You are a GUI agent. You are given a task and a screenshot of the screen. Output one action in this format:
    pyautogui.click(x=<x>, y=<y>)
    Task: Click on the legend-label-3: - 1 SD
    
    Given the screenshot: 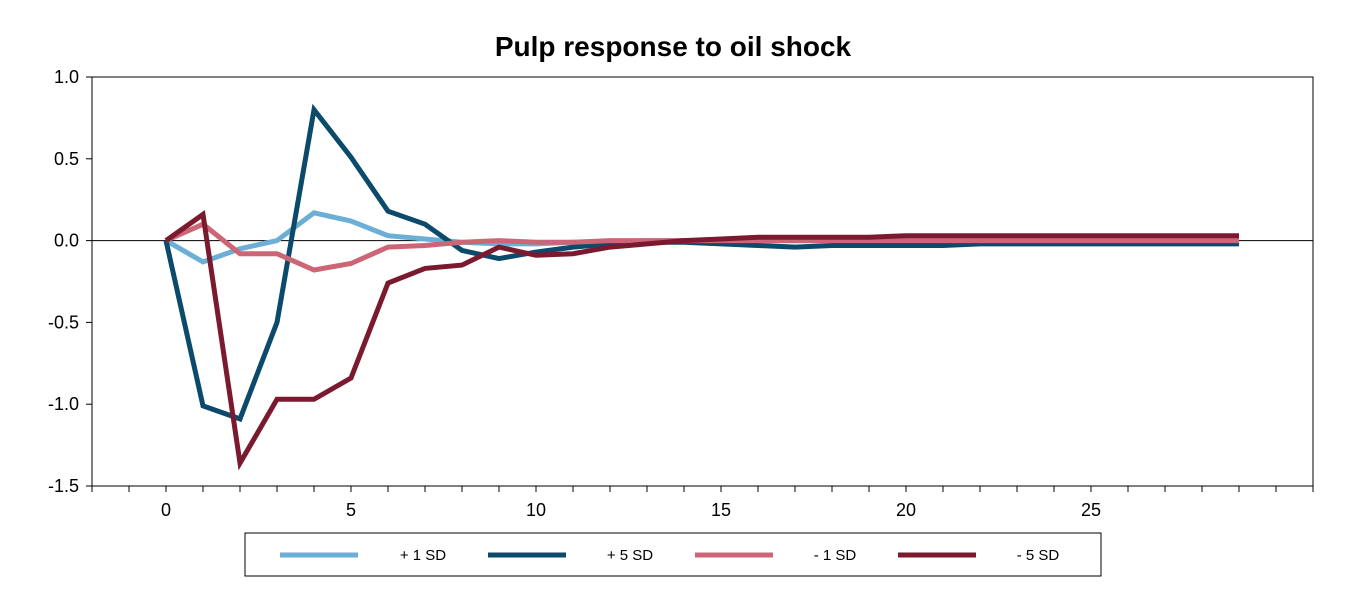 What is the action you would take?
    pyautogui.click(x=835, y=555)
    